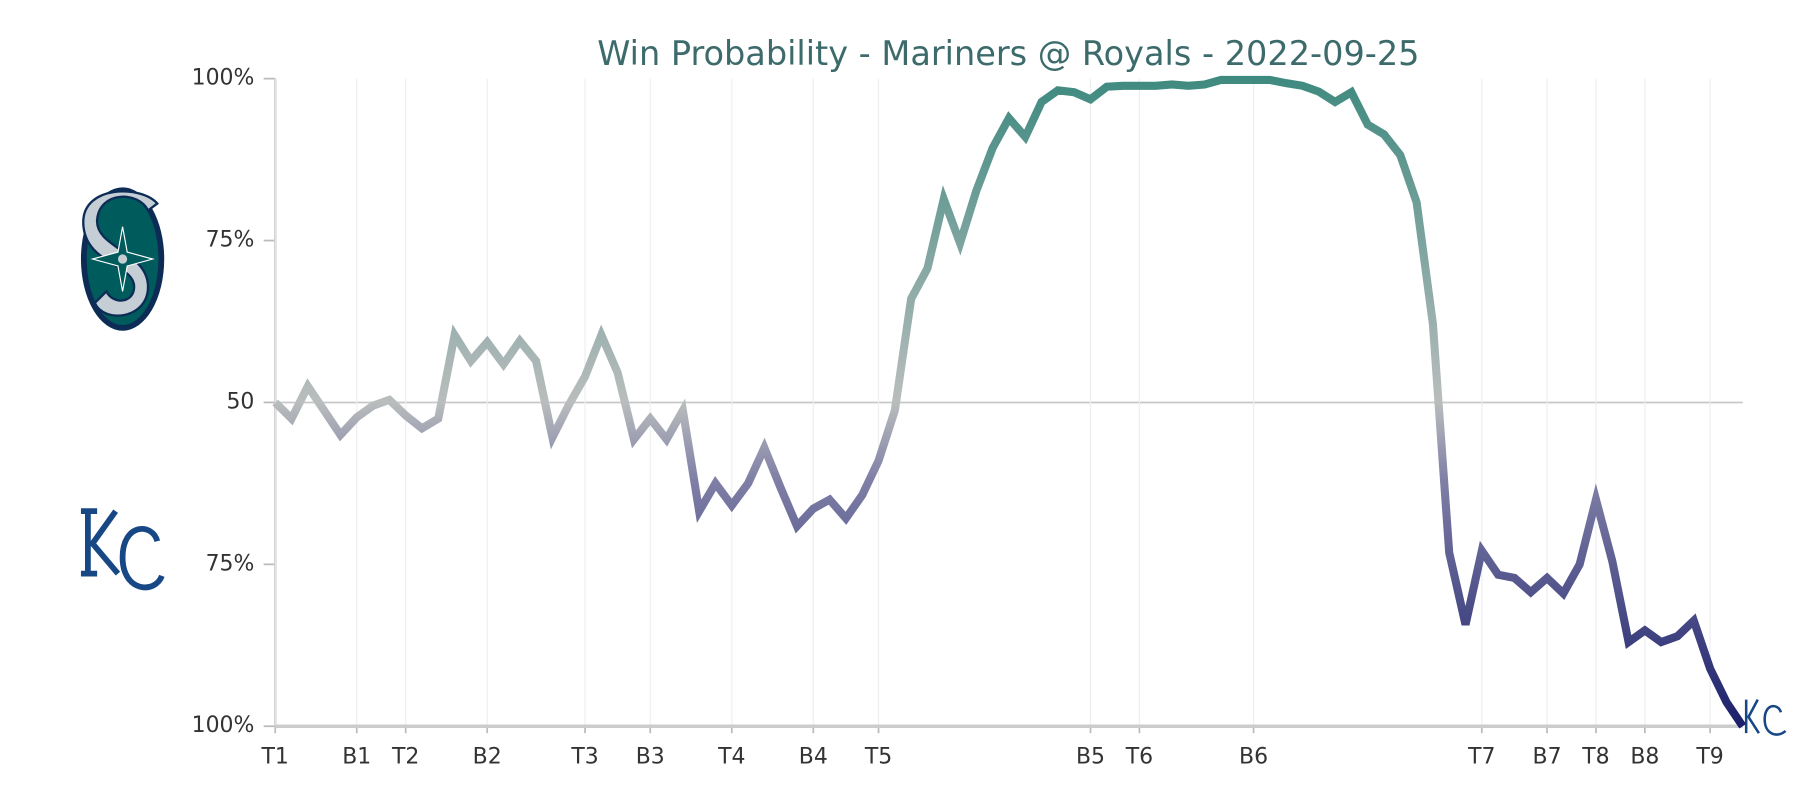 The height and width of the screenshot is (802, 1804). Describe the element at coordinates (487, 756) in the screenshot. I see `x-tick-label: B2` at that location.